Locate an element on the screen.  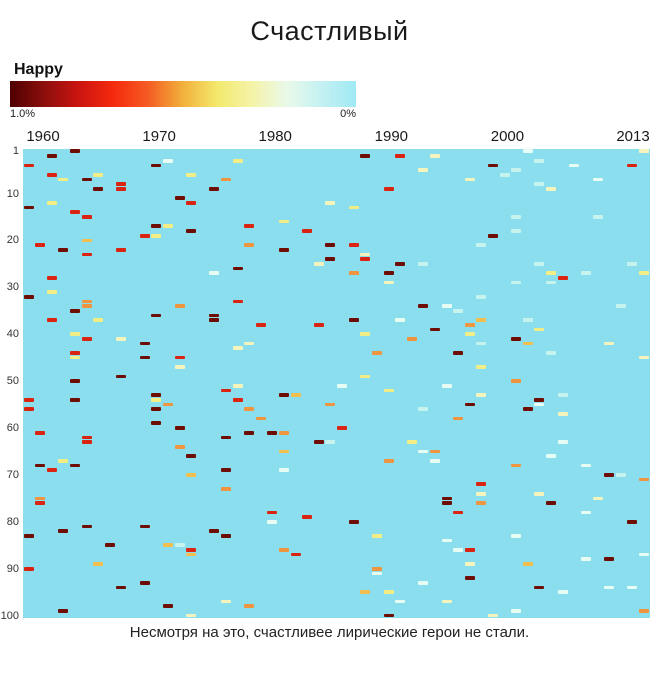
y-tick-label: 70 is located at coordinates (12, 474).